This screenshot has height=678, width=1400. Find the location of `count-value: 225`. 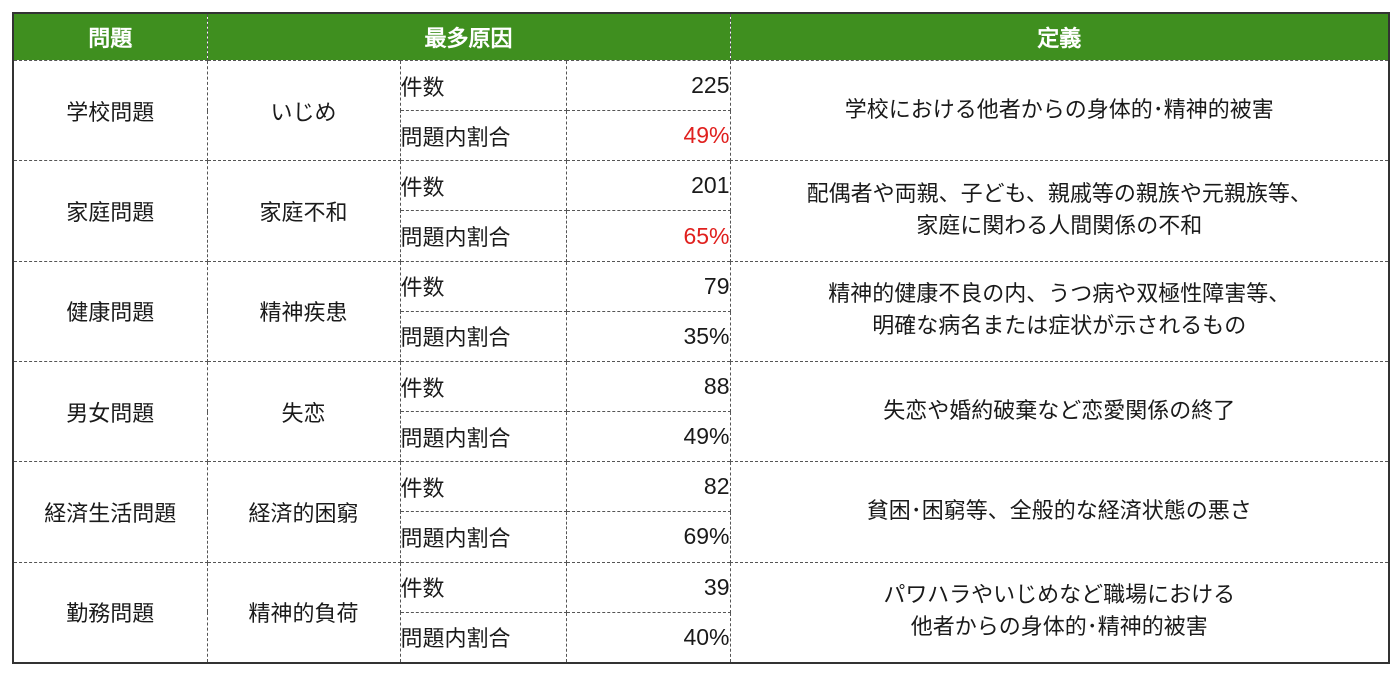

count-value: 225 is located at coordinates (648, 85).